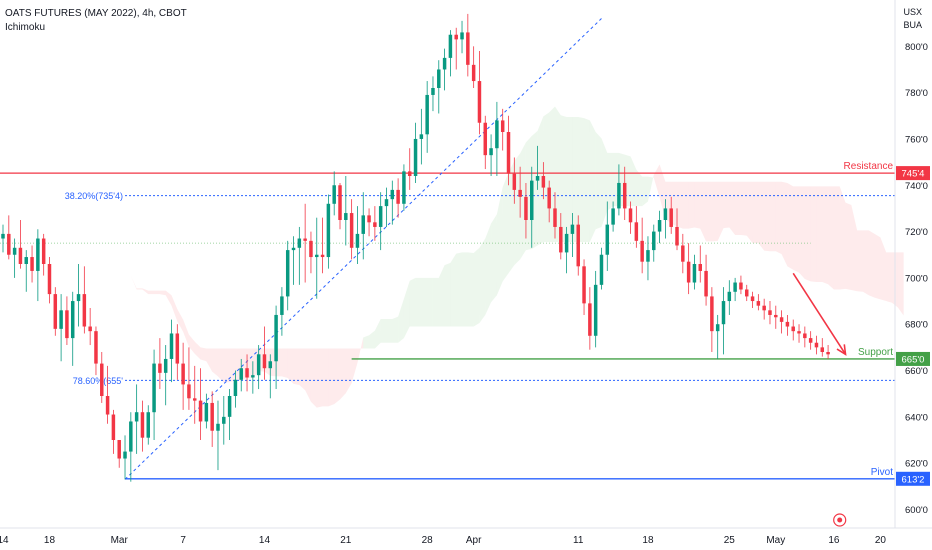  I want to click on level-tag-bg, so click(913, 358).